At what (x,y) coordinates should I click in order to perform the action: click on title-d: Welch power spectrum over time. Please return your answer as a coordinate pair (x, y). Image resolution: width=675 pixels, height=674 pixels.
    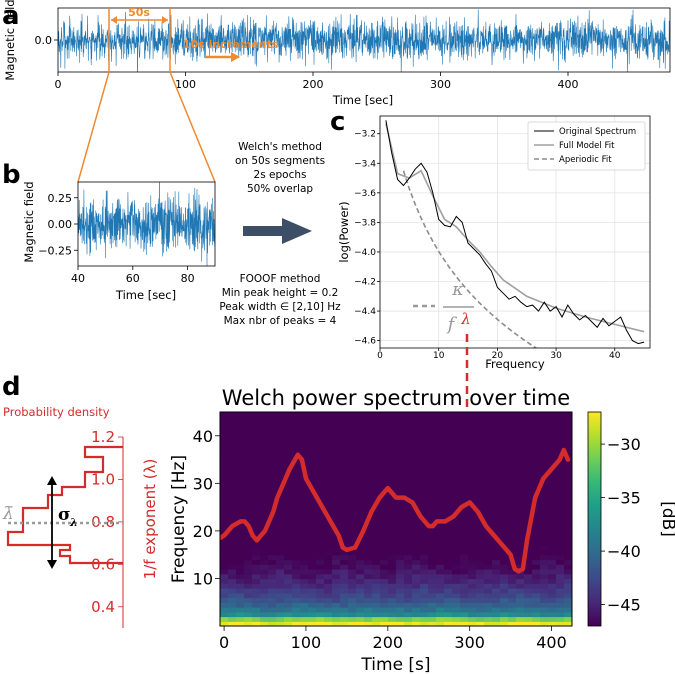
    Looking at the image, I should click on (396, 398).